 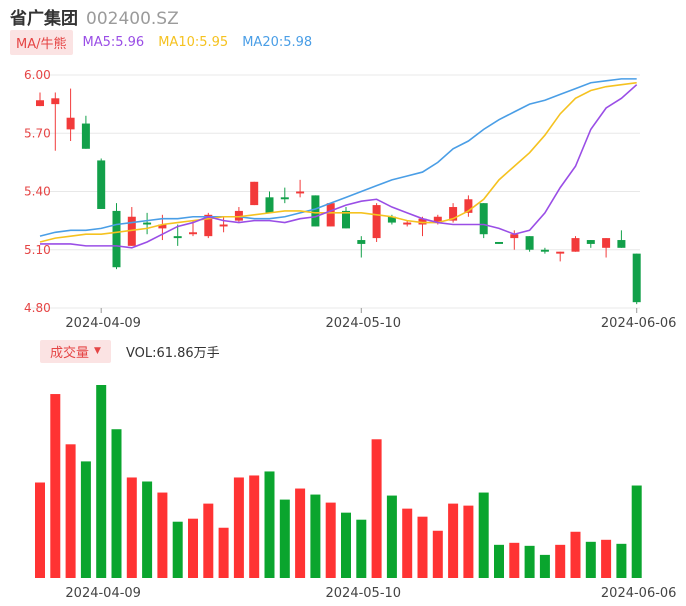 I want to click on ma10-label: MA10:5.95, so click(x=193, y=42).